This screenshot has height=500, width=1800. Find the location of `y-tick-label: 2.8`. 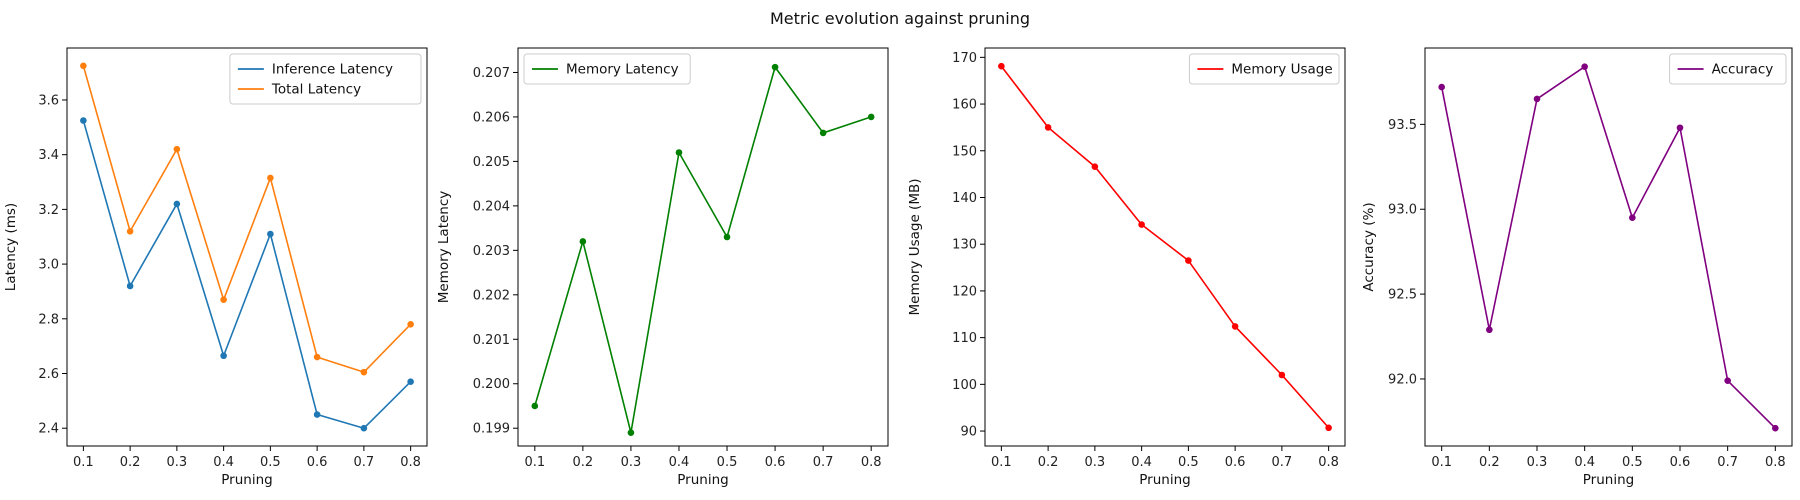

y-tick-label: 2.8 is located at coordinates (48, 319).